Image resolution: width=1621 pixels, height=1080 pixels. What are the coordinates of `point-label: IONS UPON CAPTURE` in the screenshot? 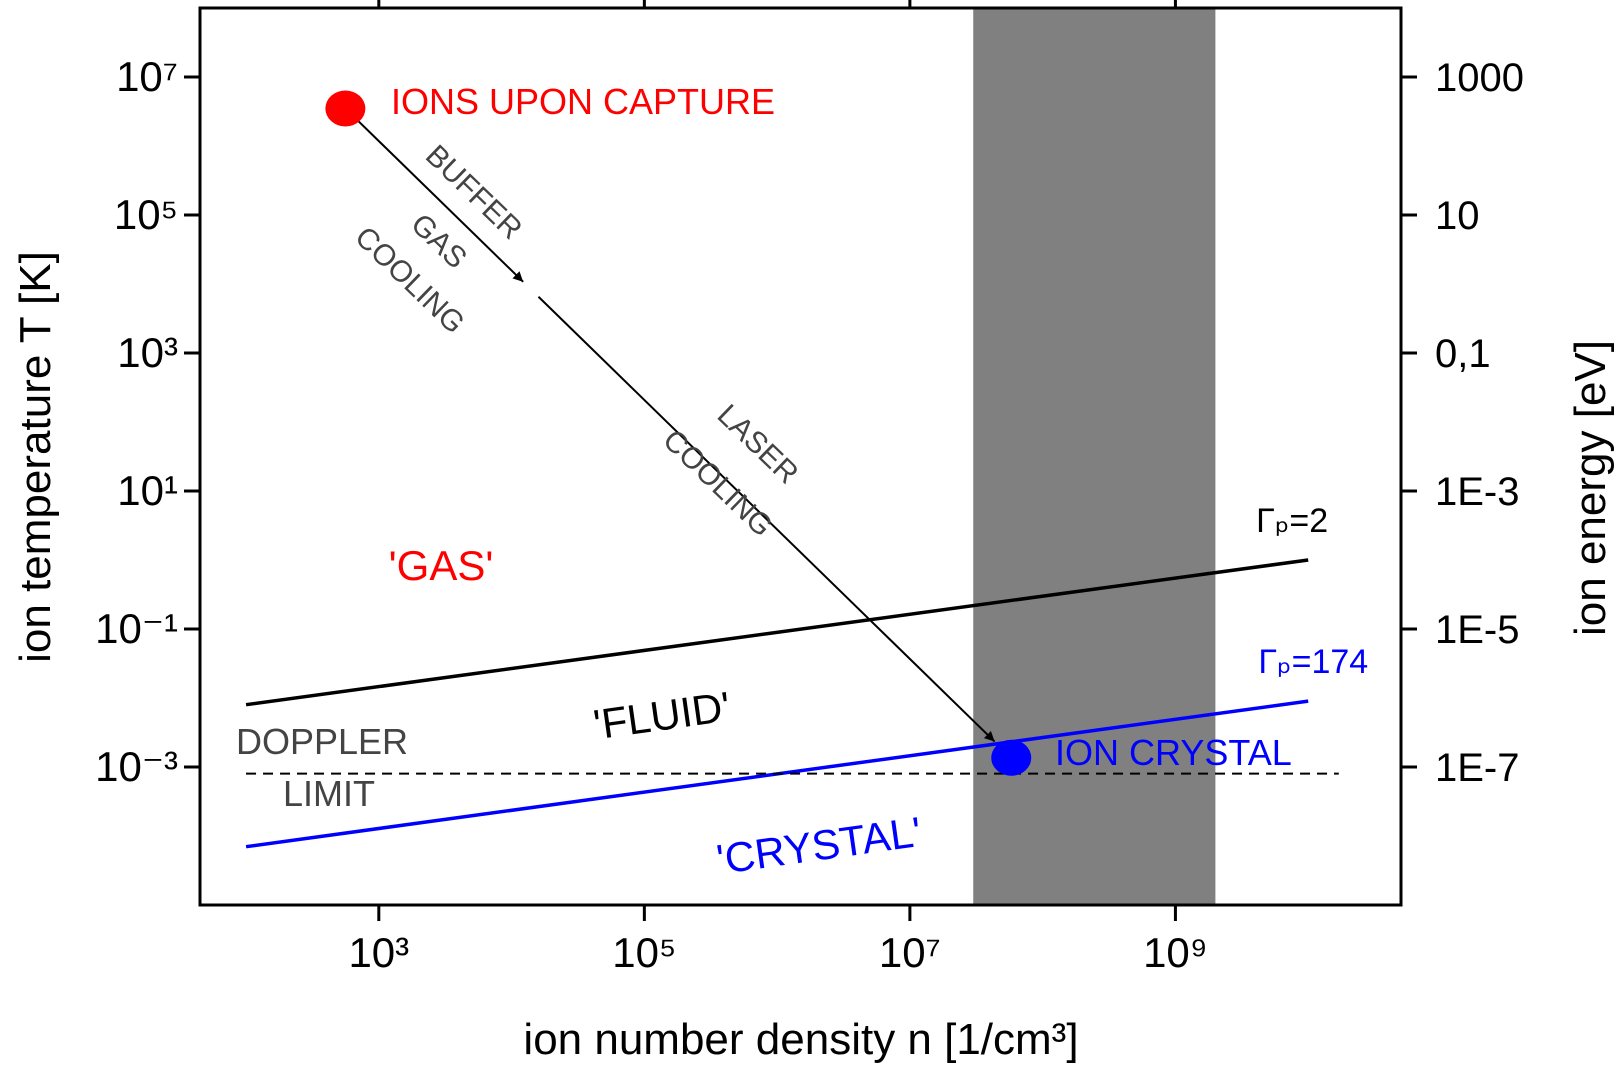 It's located at (583, 101).